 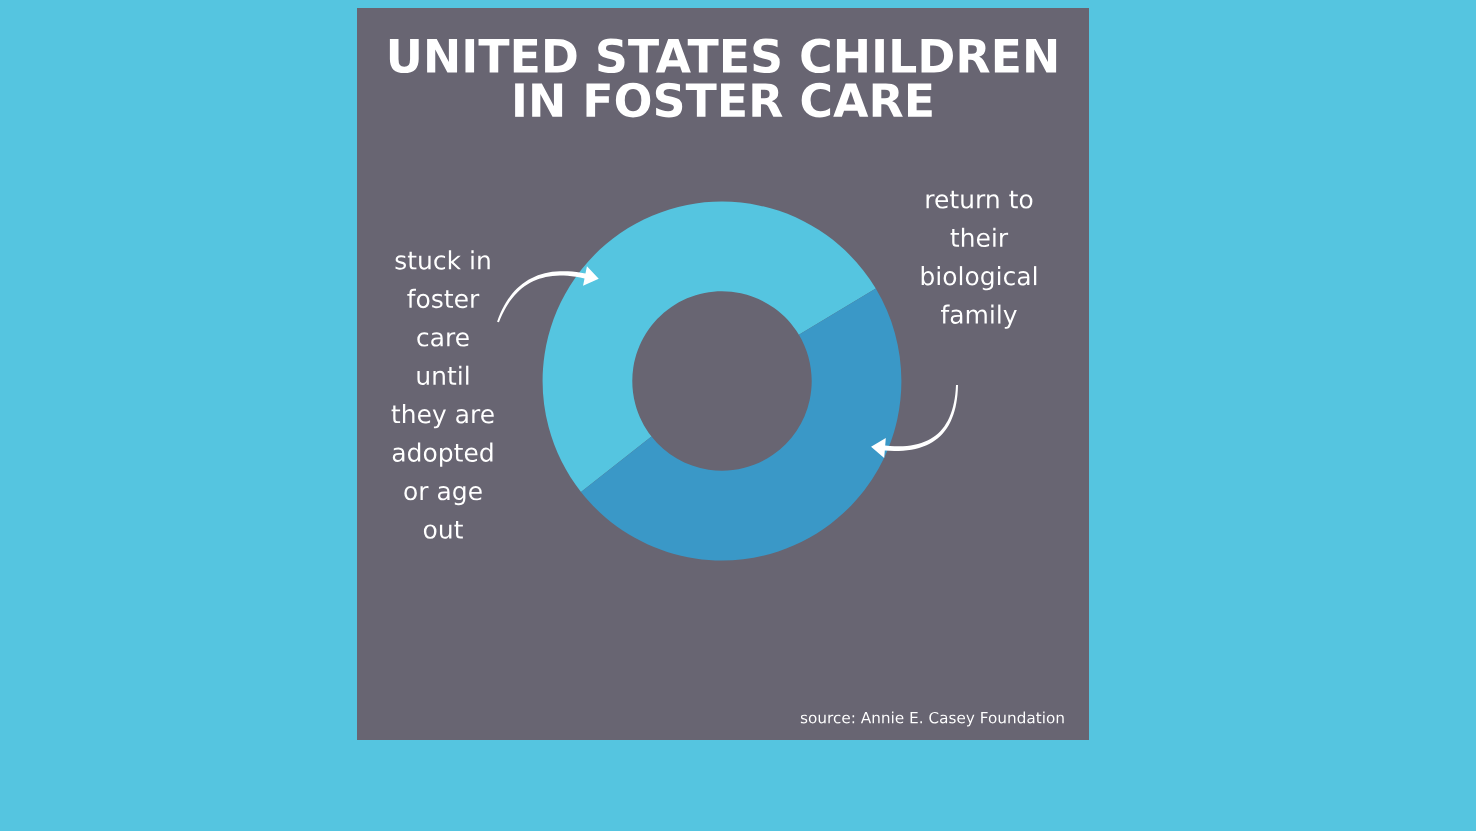 I want to click on slice-label: stuck in foster care until they are adopted or age out, so click(x=442, y=394).